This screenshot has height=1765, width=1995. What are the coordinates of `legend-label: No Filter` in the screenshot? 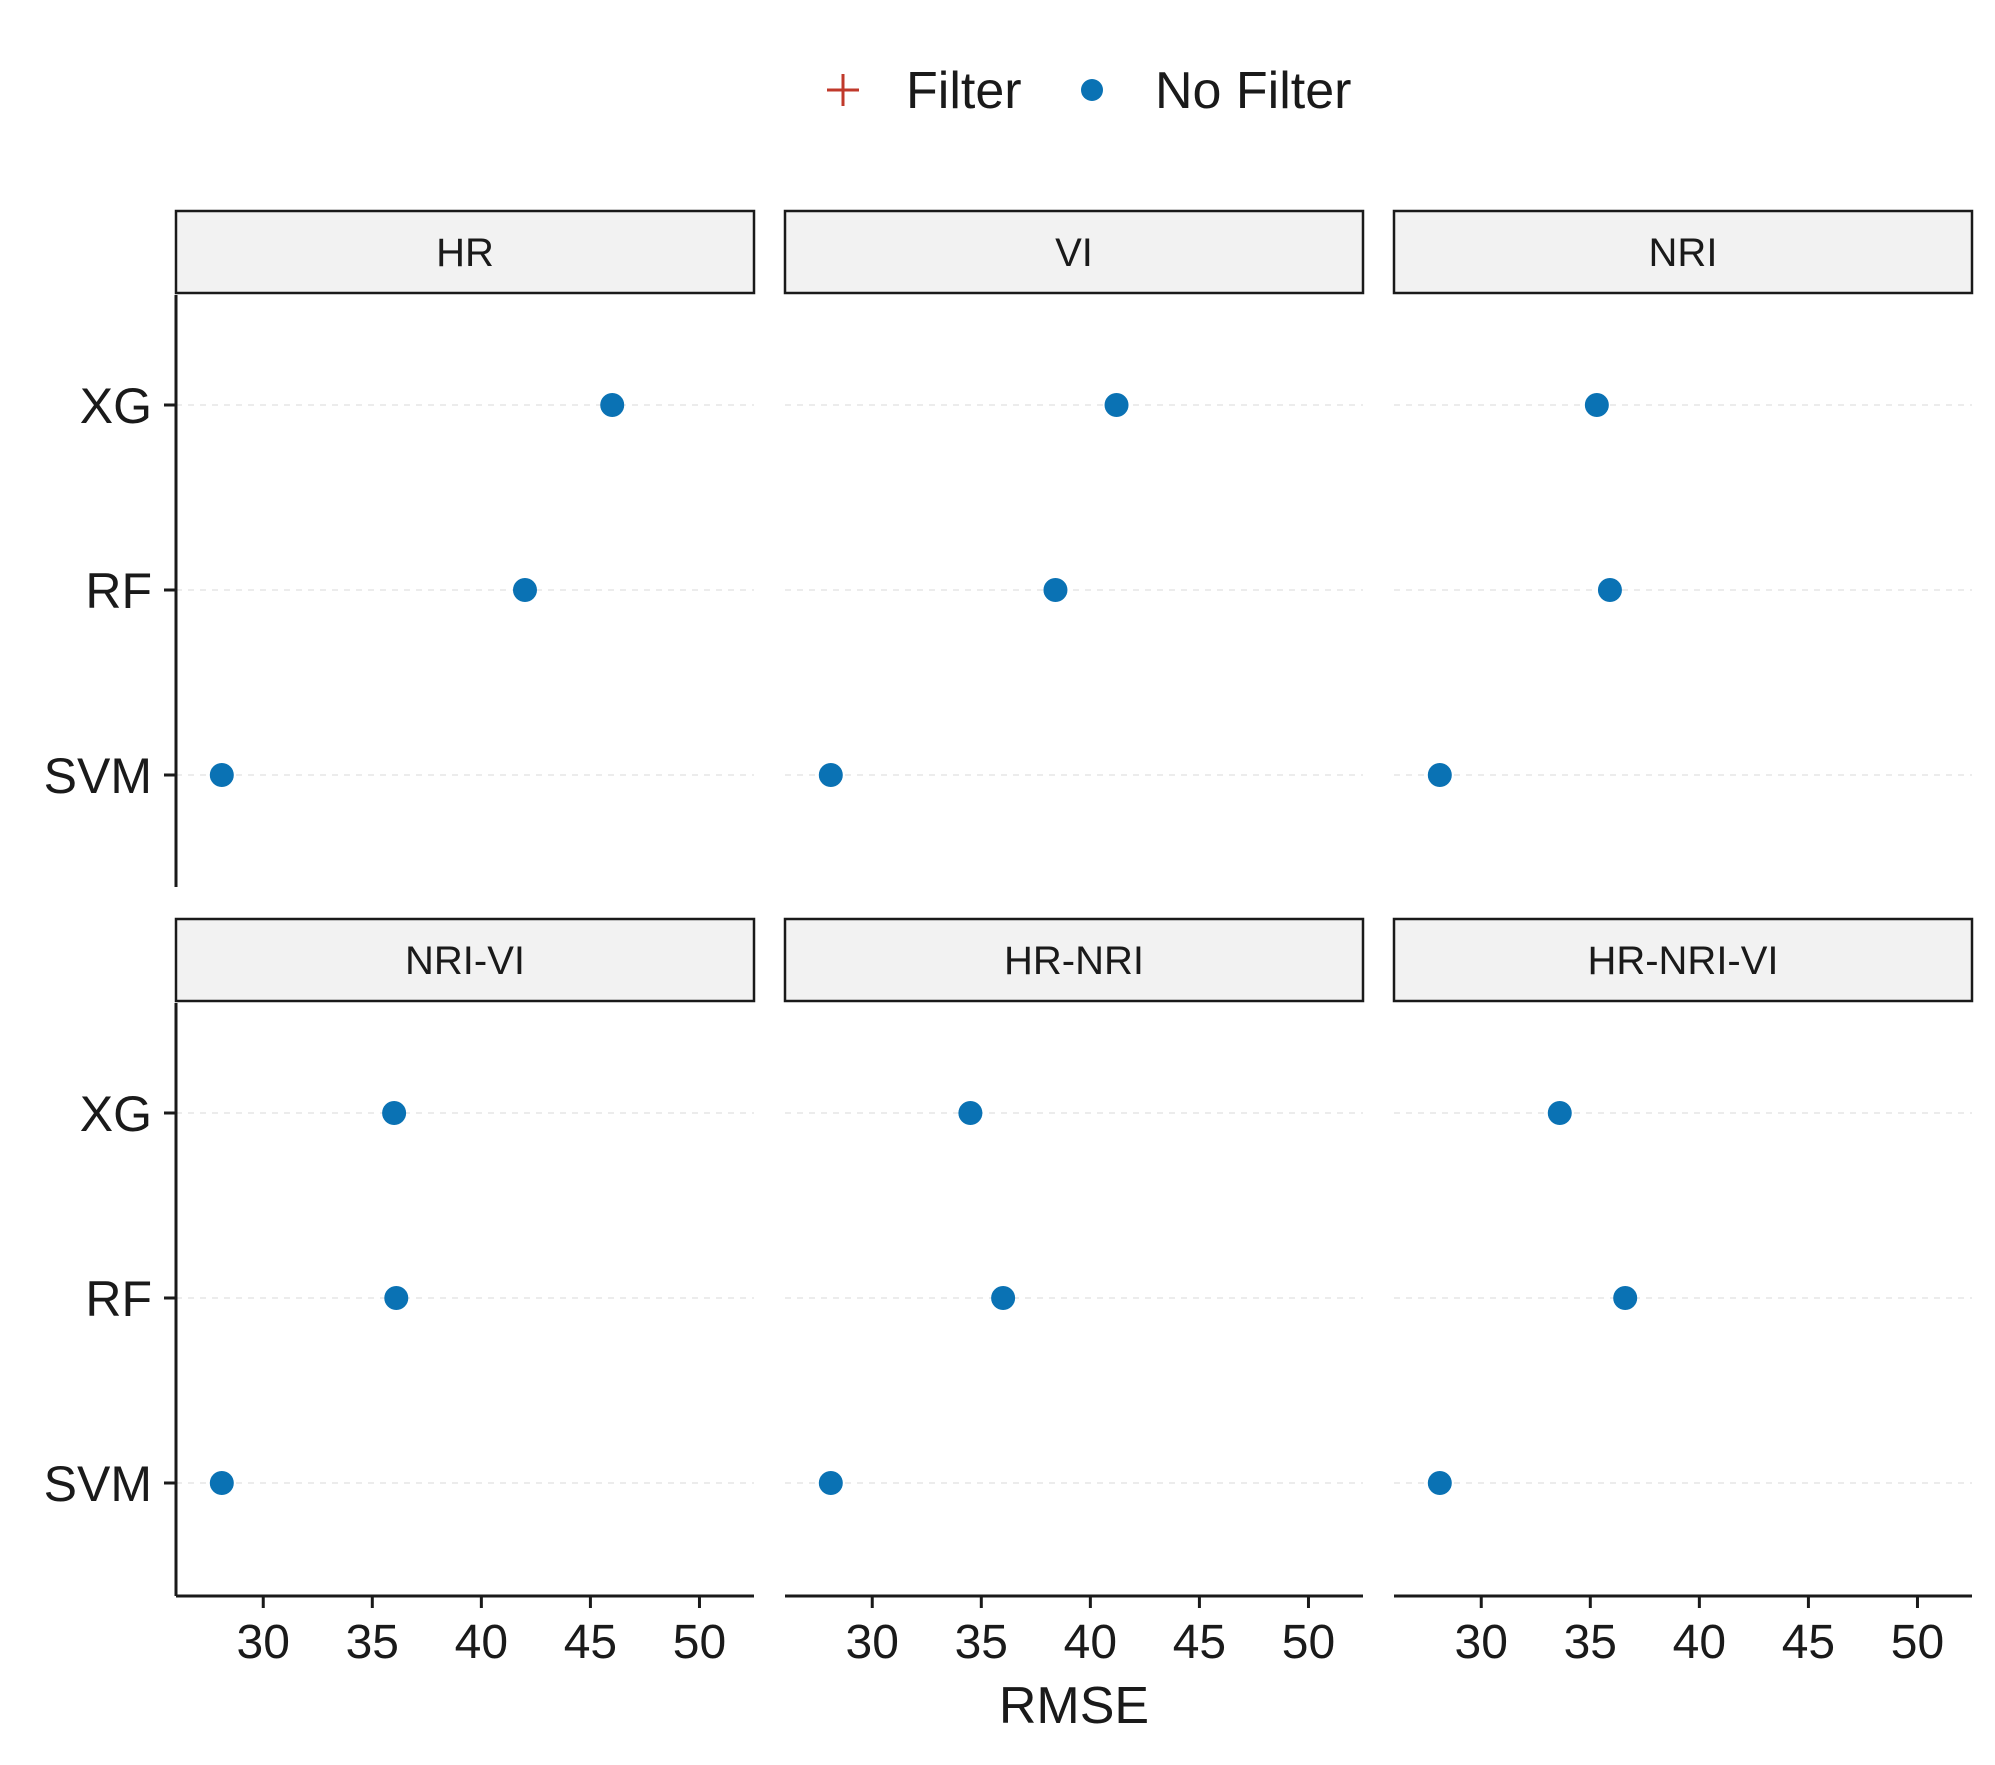 It's located at (1253, 91).